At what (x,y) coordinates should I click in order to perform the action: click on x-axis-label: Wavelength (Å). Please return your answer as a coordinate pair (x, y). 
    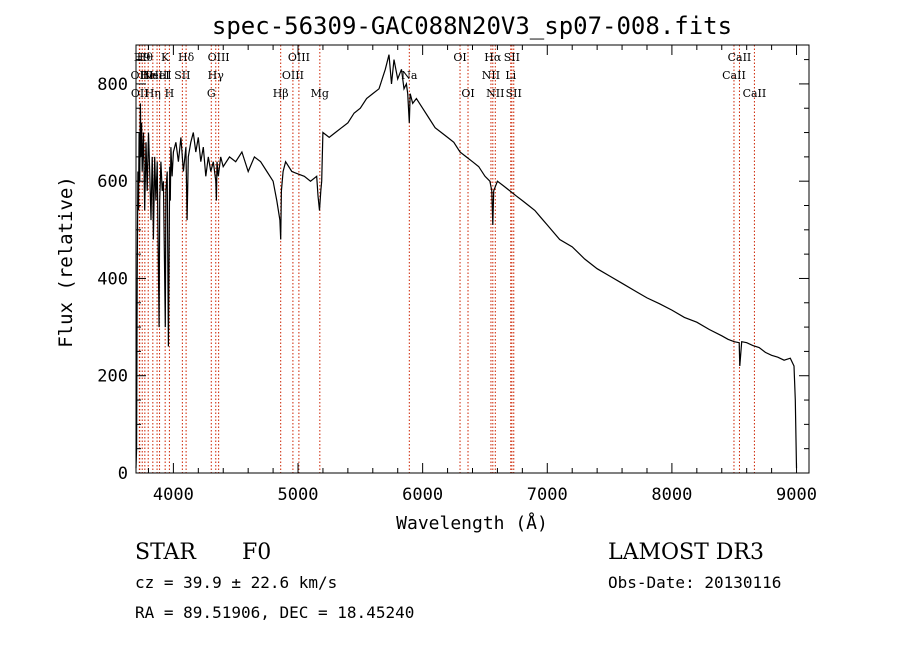
    Looking at the image, I should click on (472, 523).